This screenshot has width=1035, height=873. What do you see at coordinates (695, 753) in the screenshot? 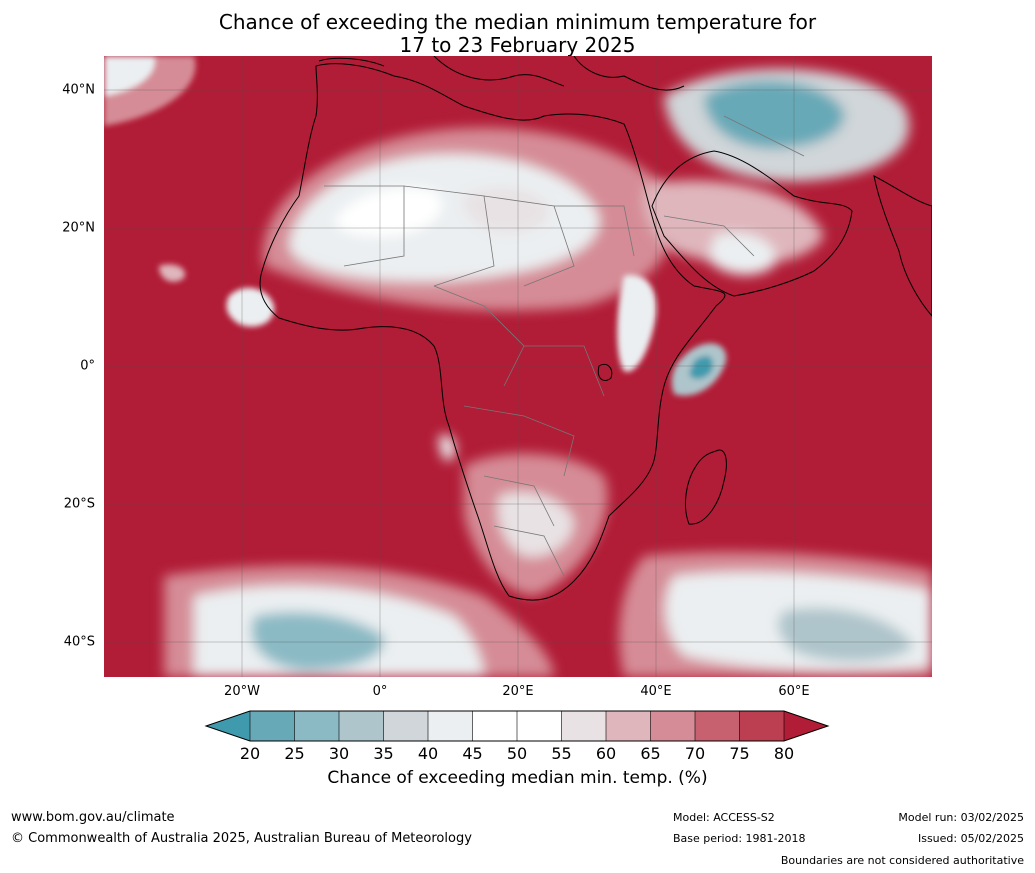
I see `colorbar-tick-label: 70` at bounding box center [695, 753].